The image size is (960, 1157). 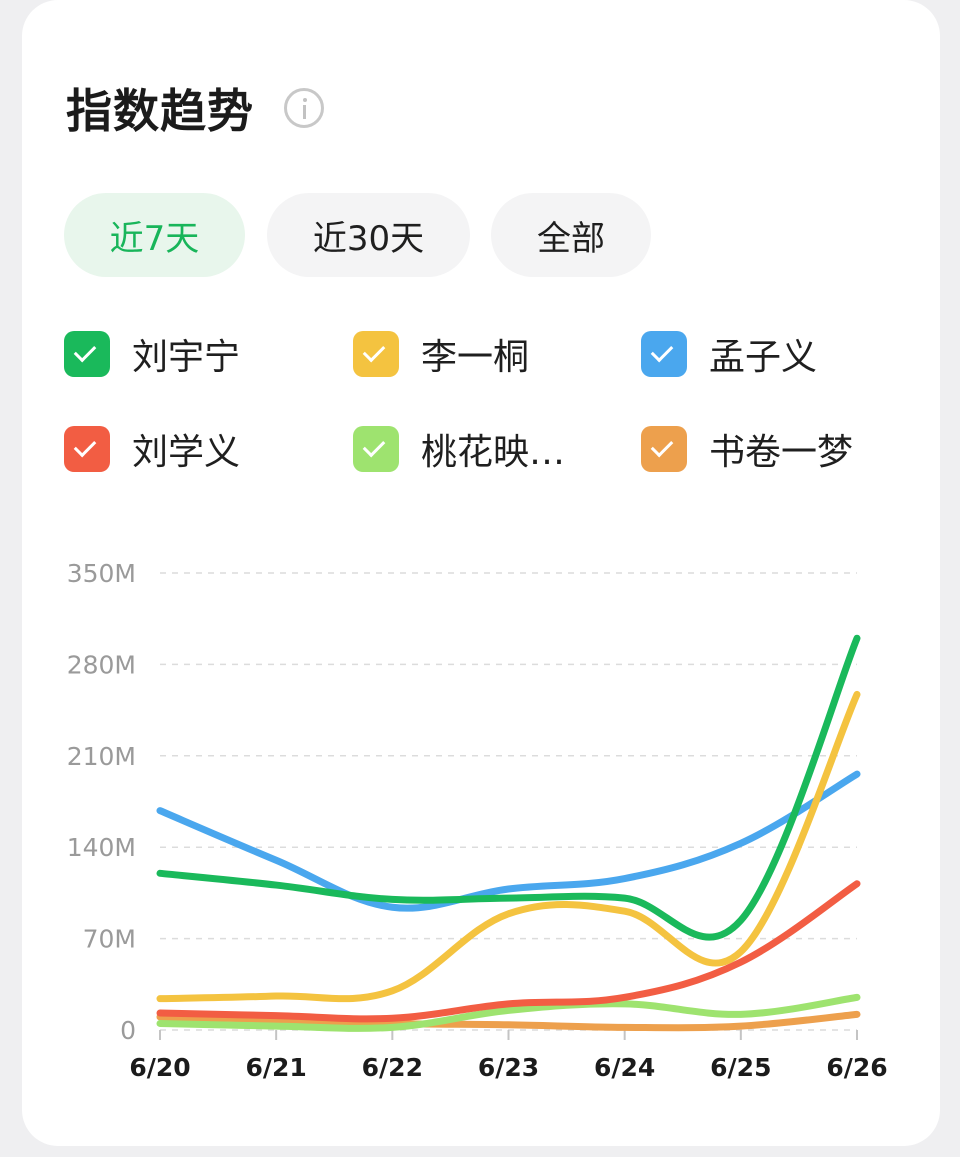 I want to click on legend-item-shujuan: 书卷一梦, so click(x=747, y=449).